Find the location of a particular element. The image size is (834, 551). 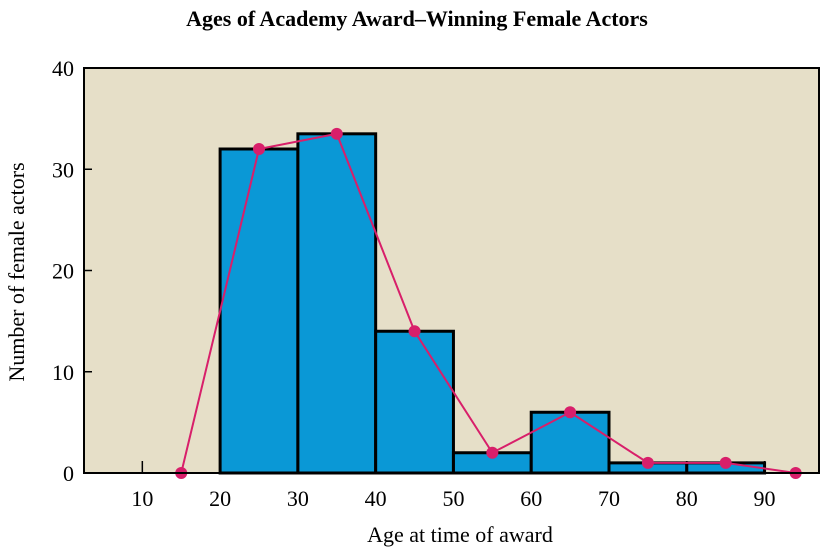

y-tick-label: 10 is located at coordinates (63, 372).